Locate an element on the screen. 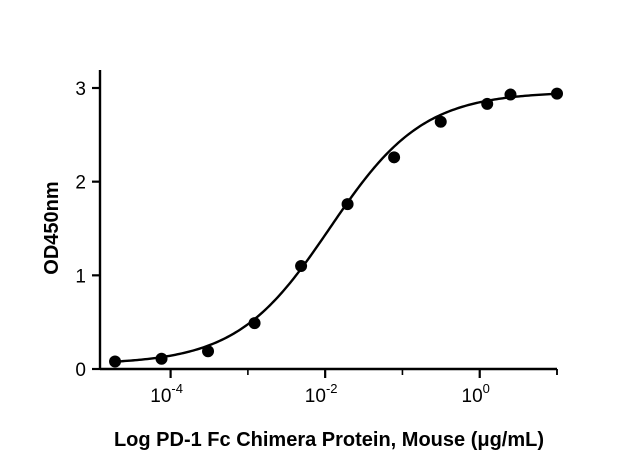 The image size is (623, 465). y-tick-label: 0 is located at coordinates (80, 370).